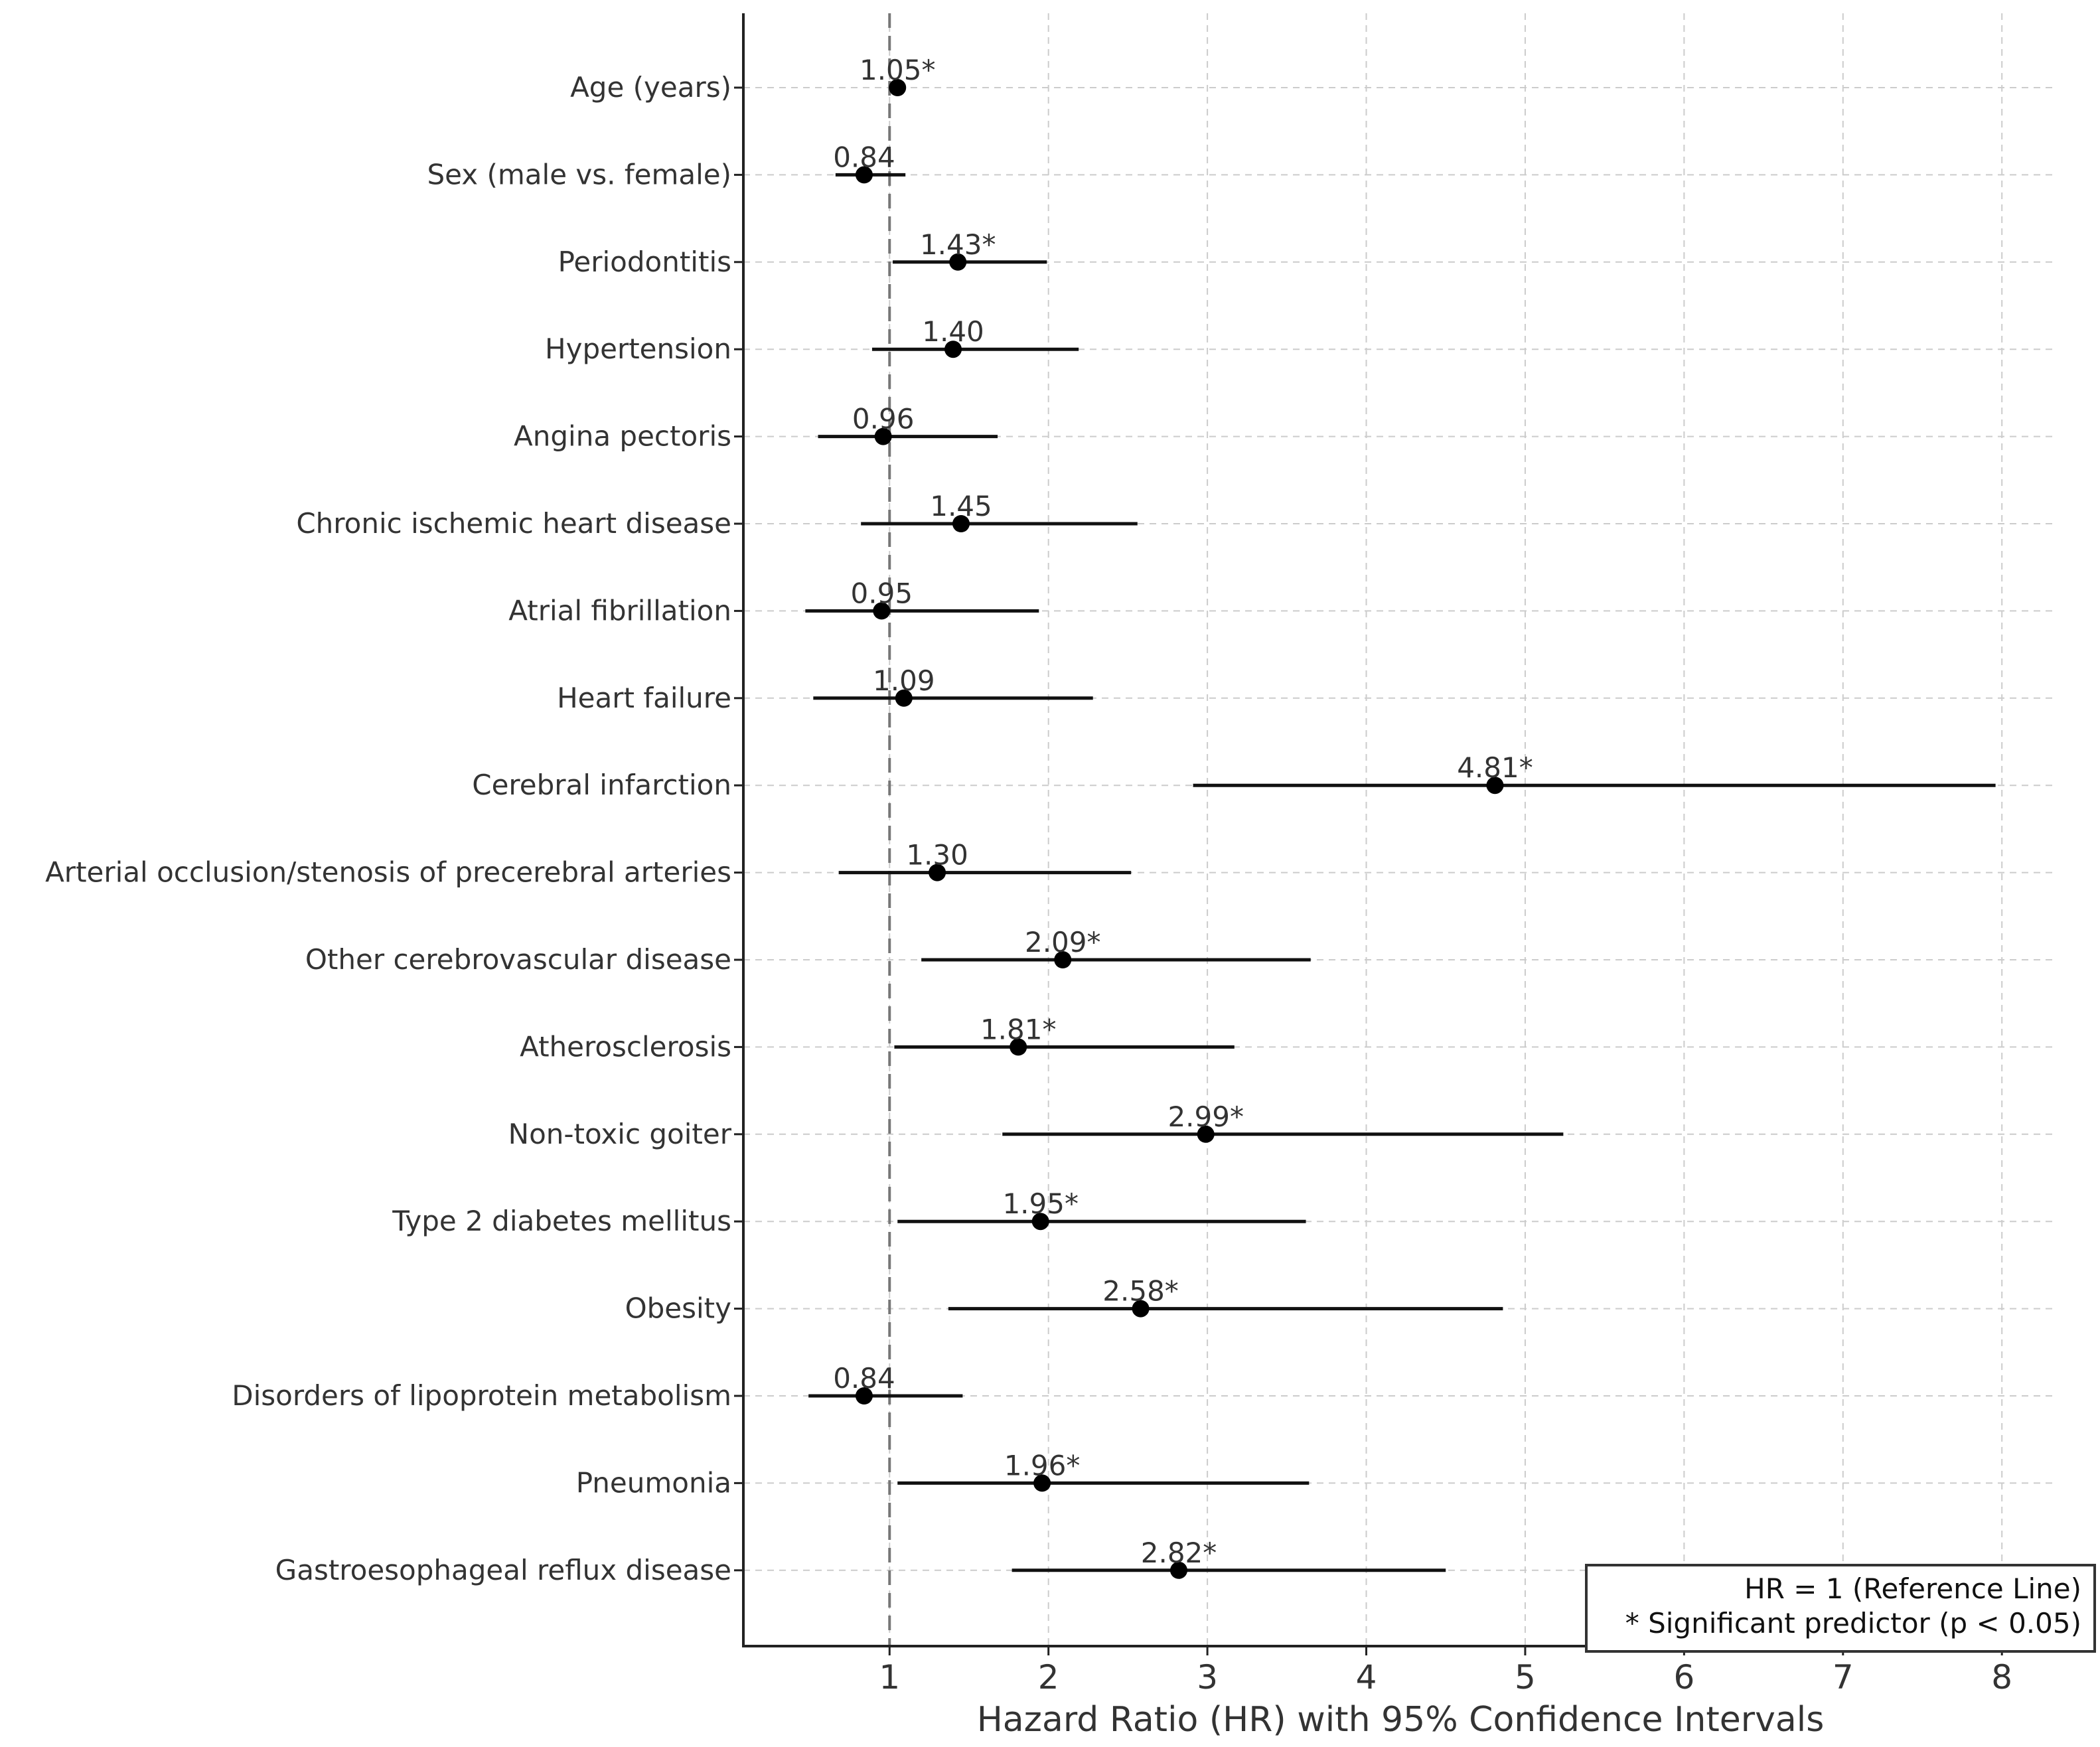  Describe the element at coordinates (1205, 1117) in the screenshot. I see `hr-value-label: 2.99*` at that location.